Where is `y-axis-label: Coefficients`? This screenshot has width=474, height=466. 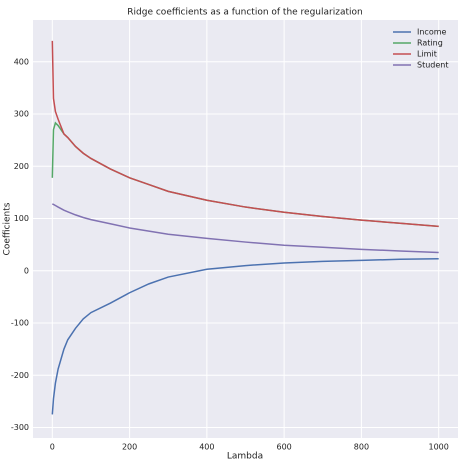 y-axis-label: Coefficients is located at coordinates (8, 228).